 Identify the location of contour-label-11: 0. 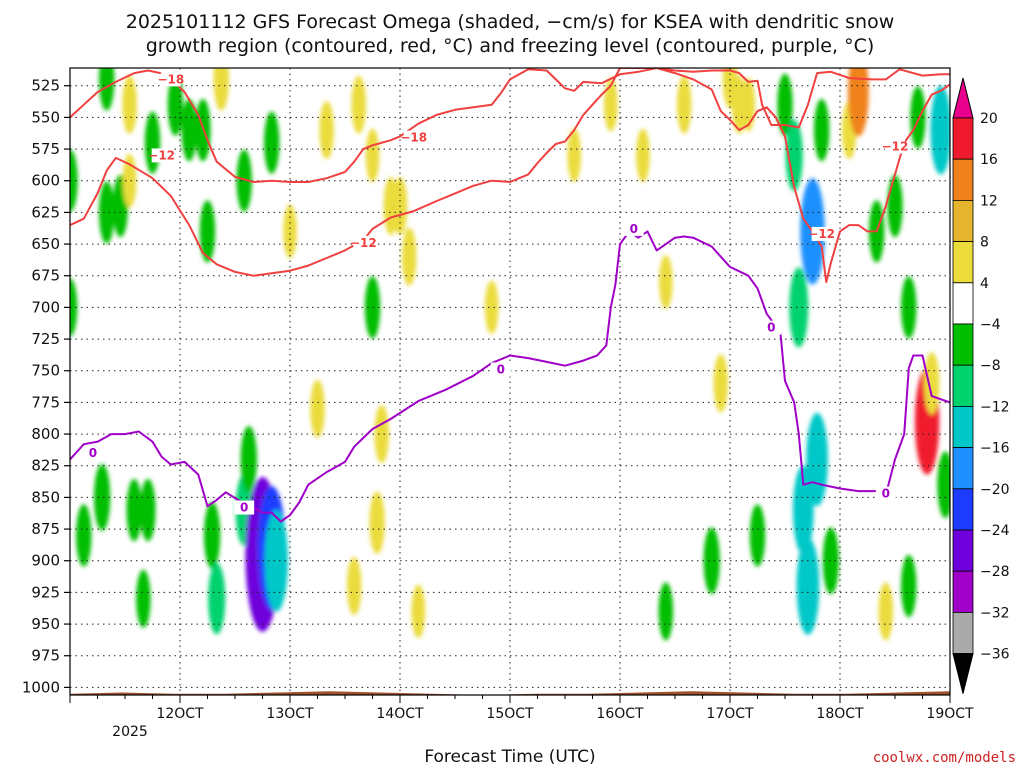
(886, 494).